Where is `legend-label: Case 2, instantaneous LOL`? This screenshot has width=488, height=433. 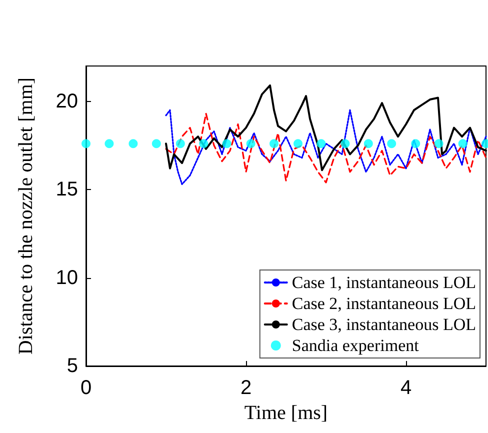 legend-label: Case 2, instantaneous LOL is located at coordinates (384, 303).